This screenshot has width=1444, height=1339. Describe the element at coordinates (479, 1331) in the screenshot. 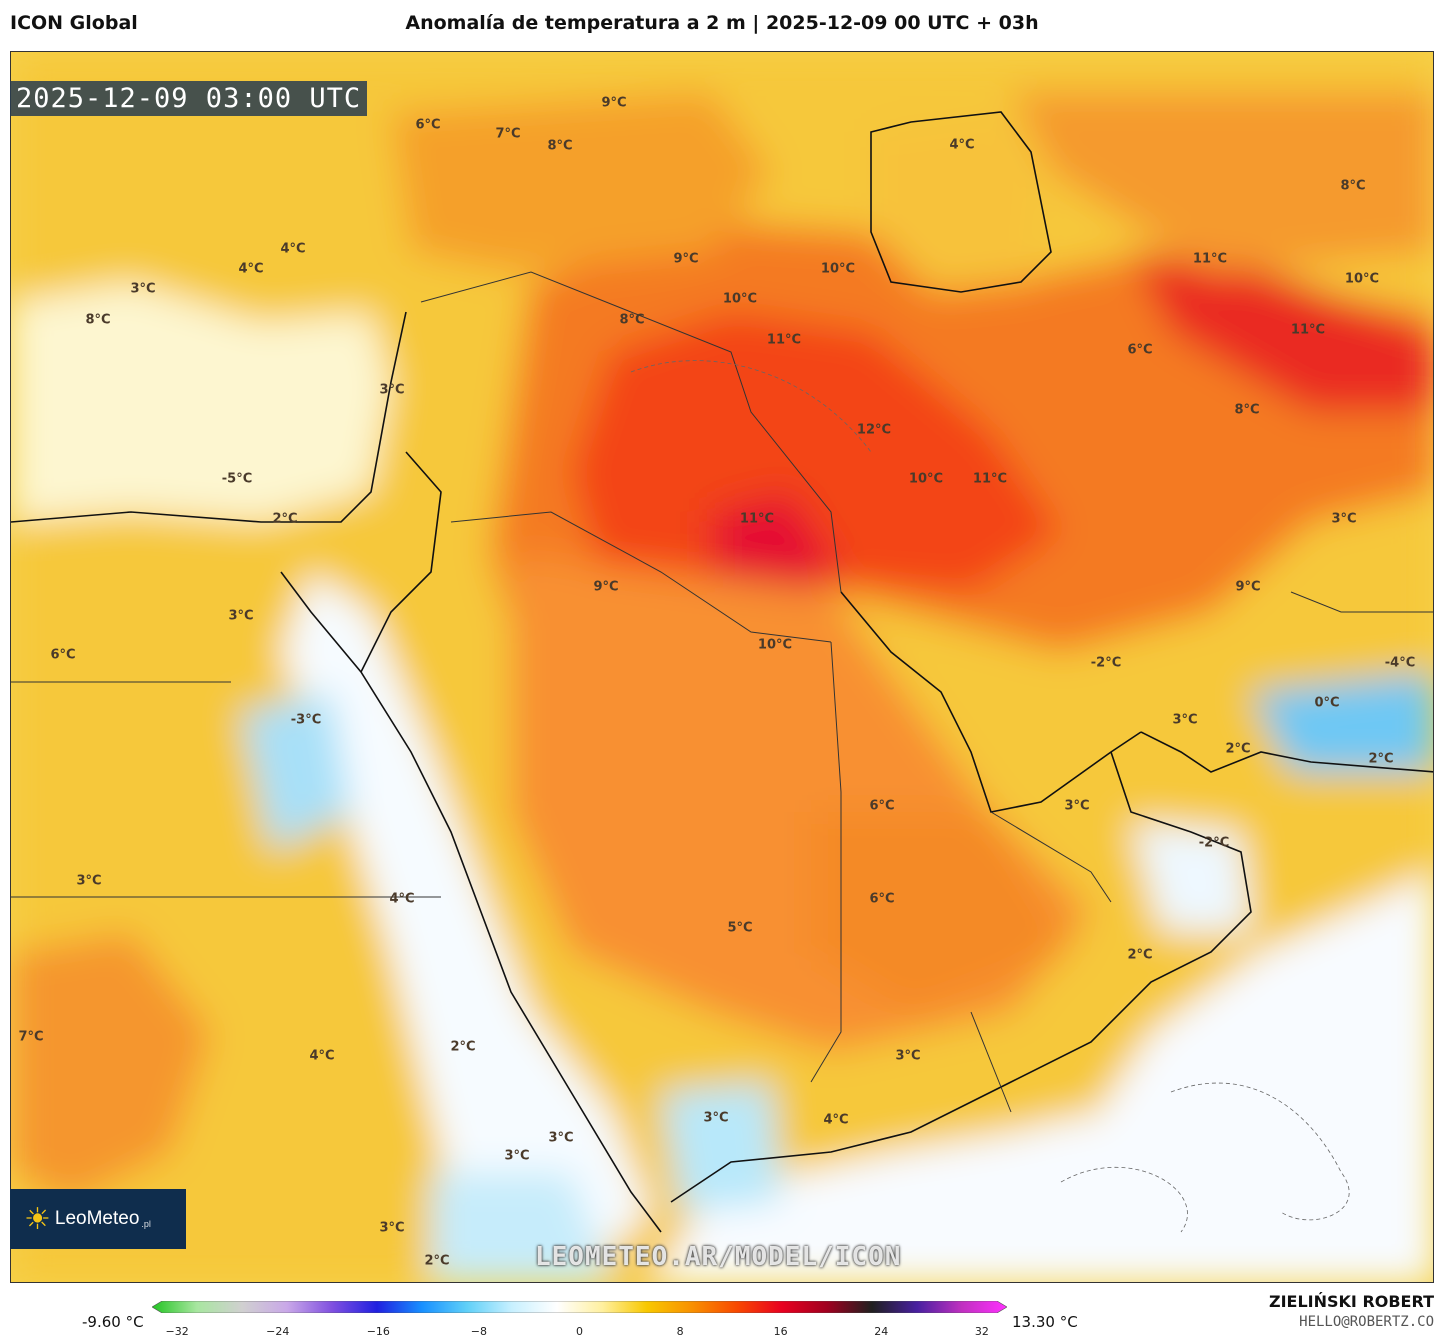

I see `scale-tick: −8` at that location.